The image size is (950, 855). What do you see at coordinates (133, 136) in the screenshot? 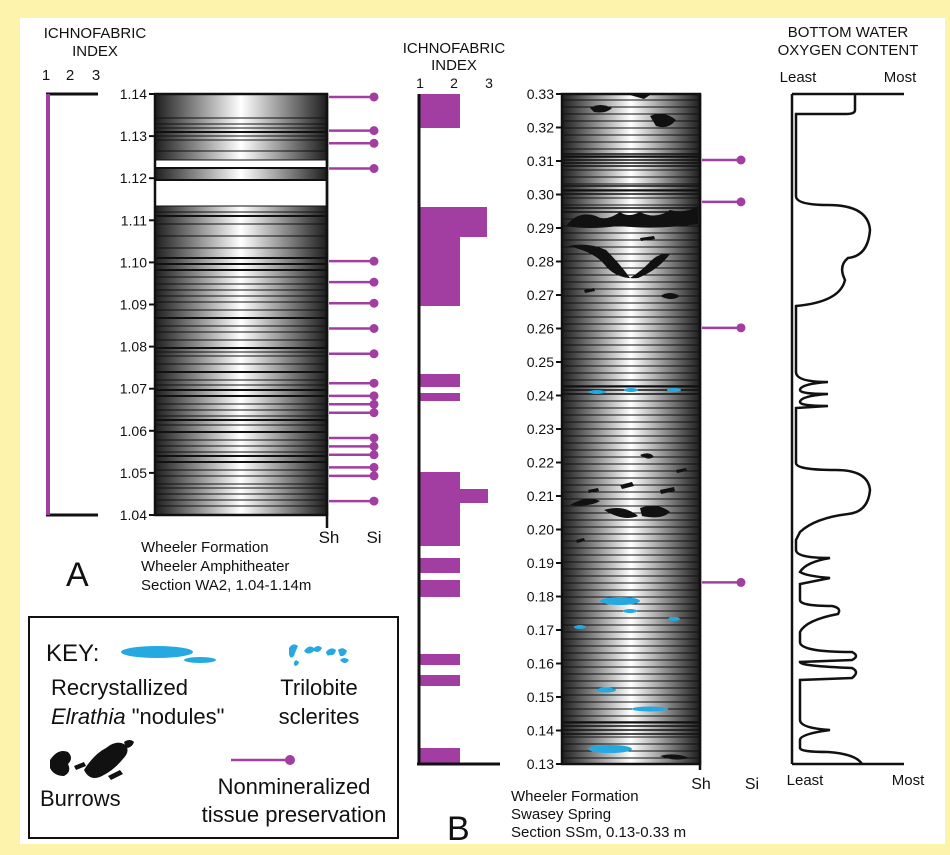
I see `panel-a-depth-tick-label: 1.13` at bounding box center [133, 136].